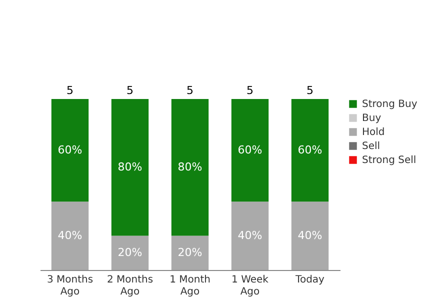 This screenshot has height=300, width=440. Describe the element at coordinates (70, 286) in the screenshot. I see `x-tick-label: 3 Months Ago` at that location.